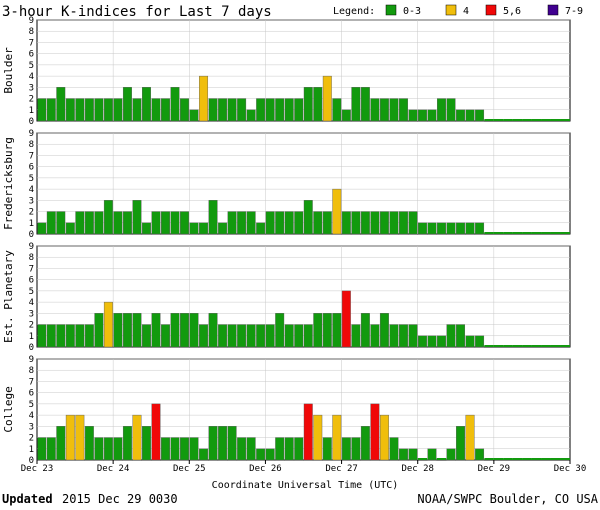 This screenshot has width=600, height=510. I want to click on x-tick-label: Dec 26, so click(265, 469).